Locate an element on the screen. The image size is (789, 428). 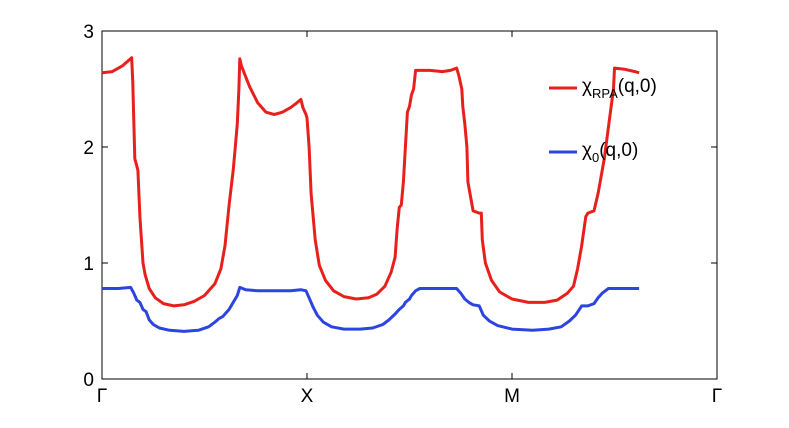
legend: χRPA(q,0) χ0(q,0) is located at coordinates (603, 120).